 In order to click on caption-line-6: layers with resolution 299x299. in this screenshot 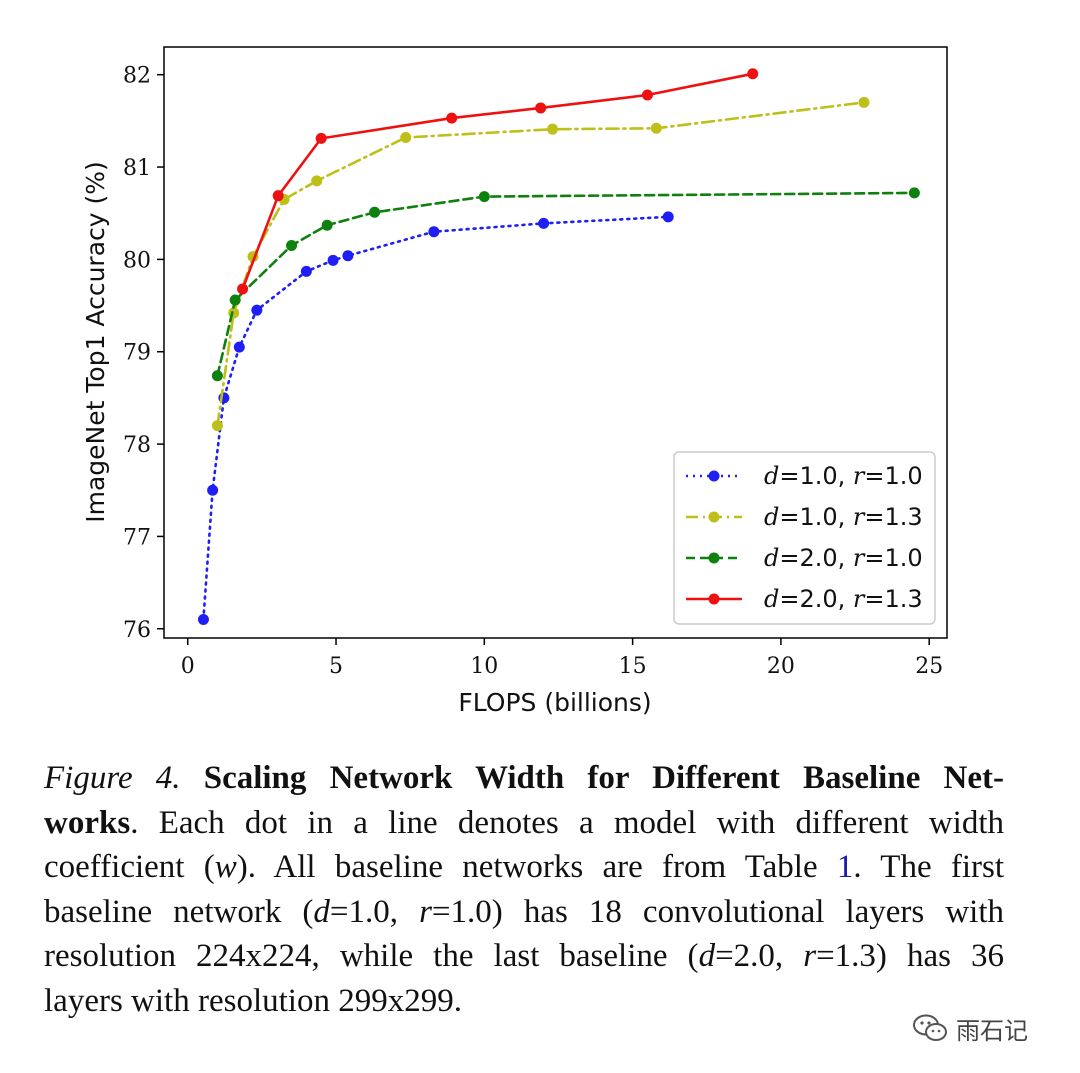, I will do `click(524, 1001)`.